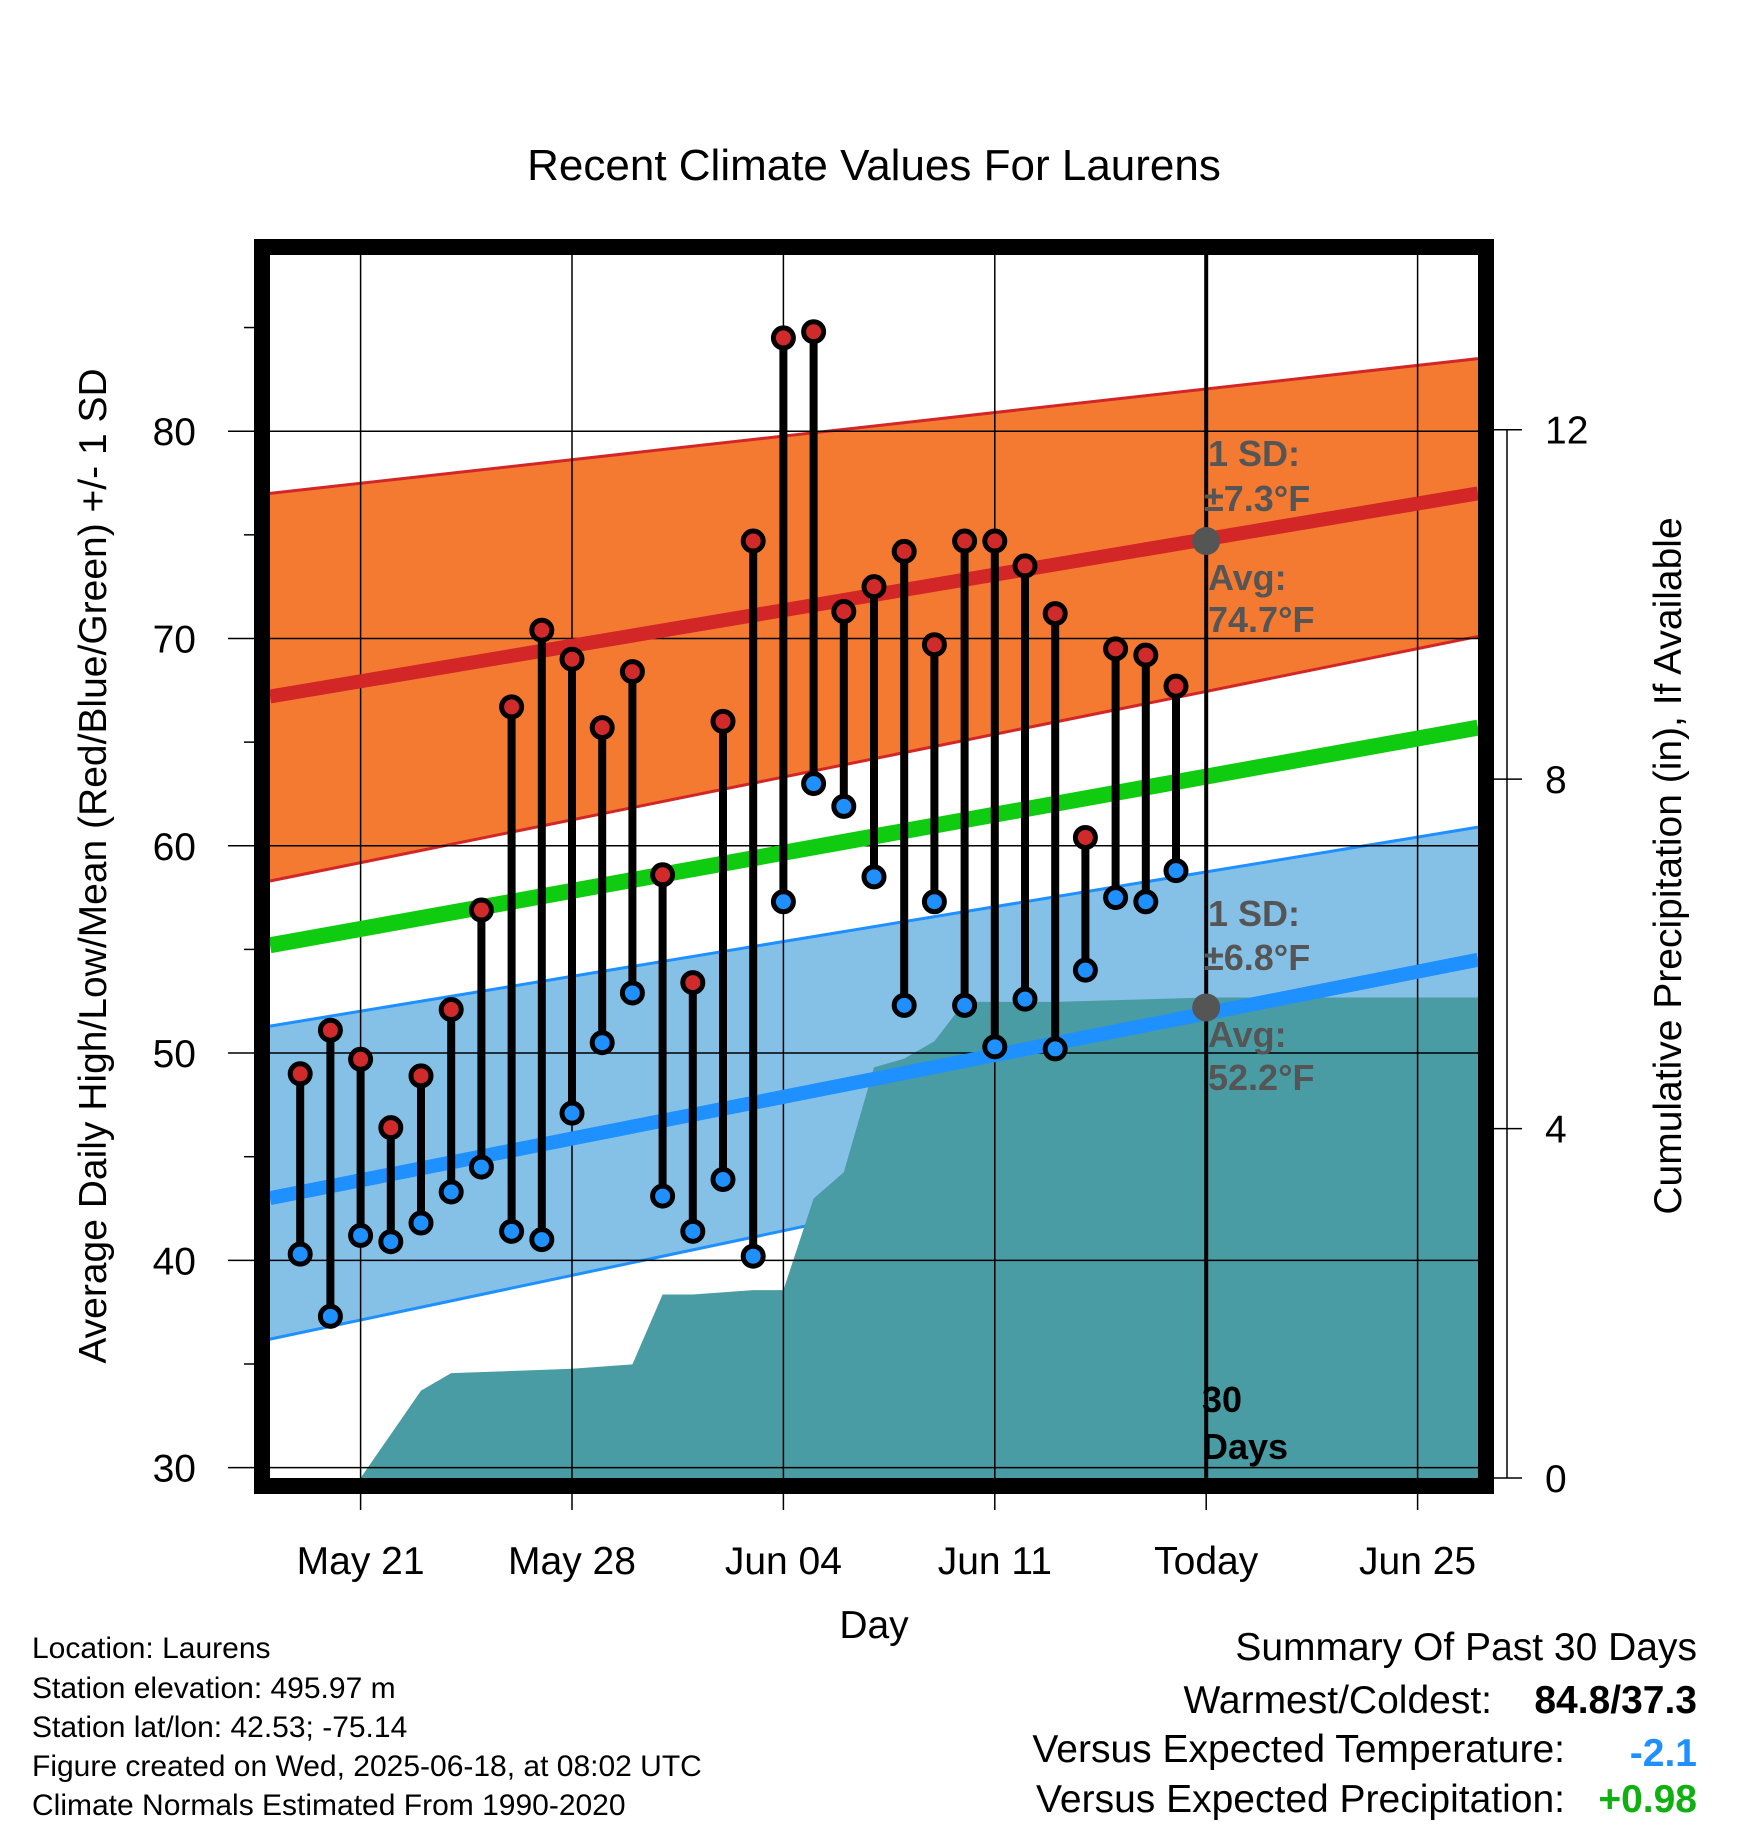  I want to click on y-tick-label: 80, so click(174, 432).